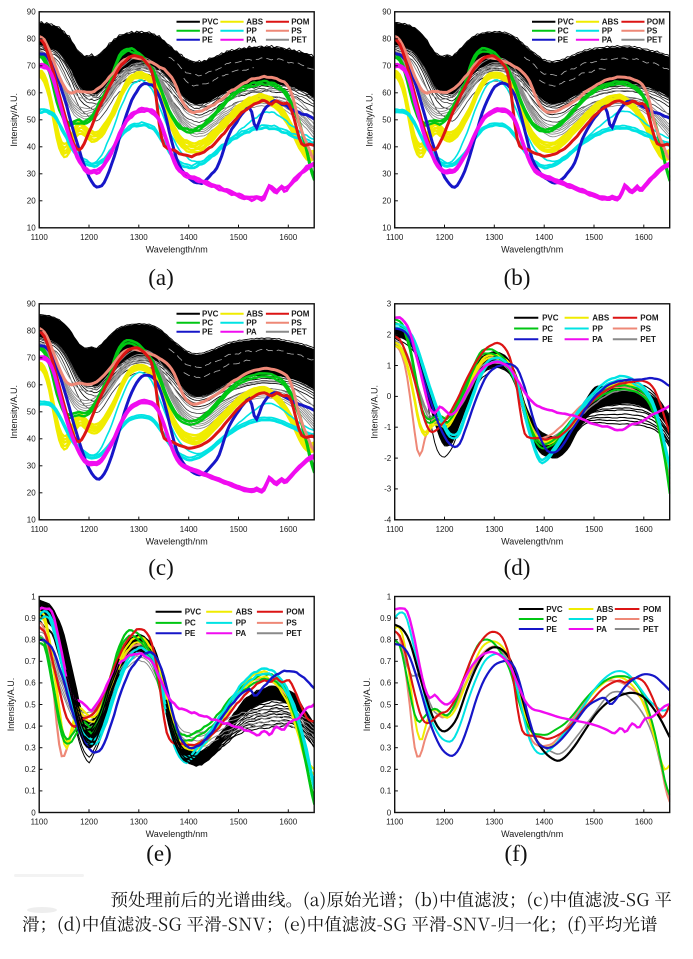 The image size is (693, 959). Describe the element at coordinates (31, 683) in the screenshot. I see `svg-text: 0.6` at that location.